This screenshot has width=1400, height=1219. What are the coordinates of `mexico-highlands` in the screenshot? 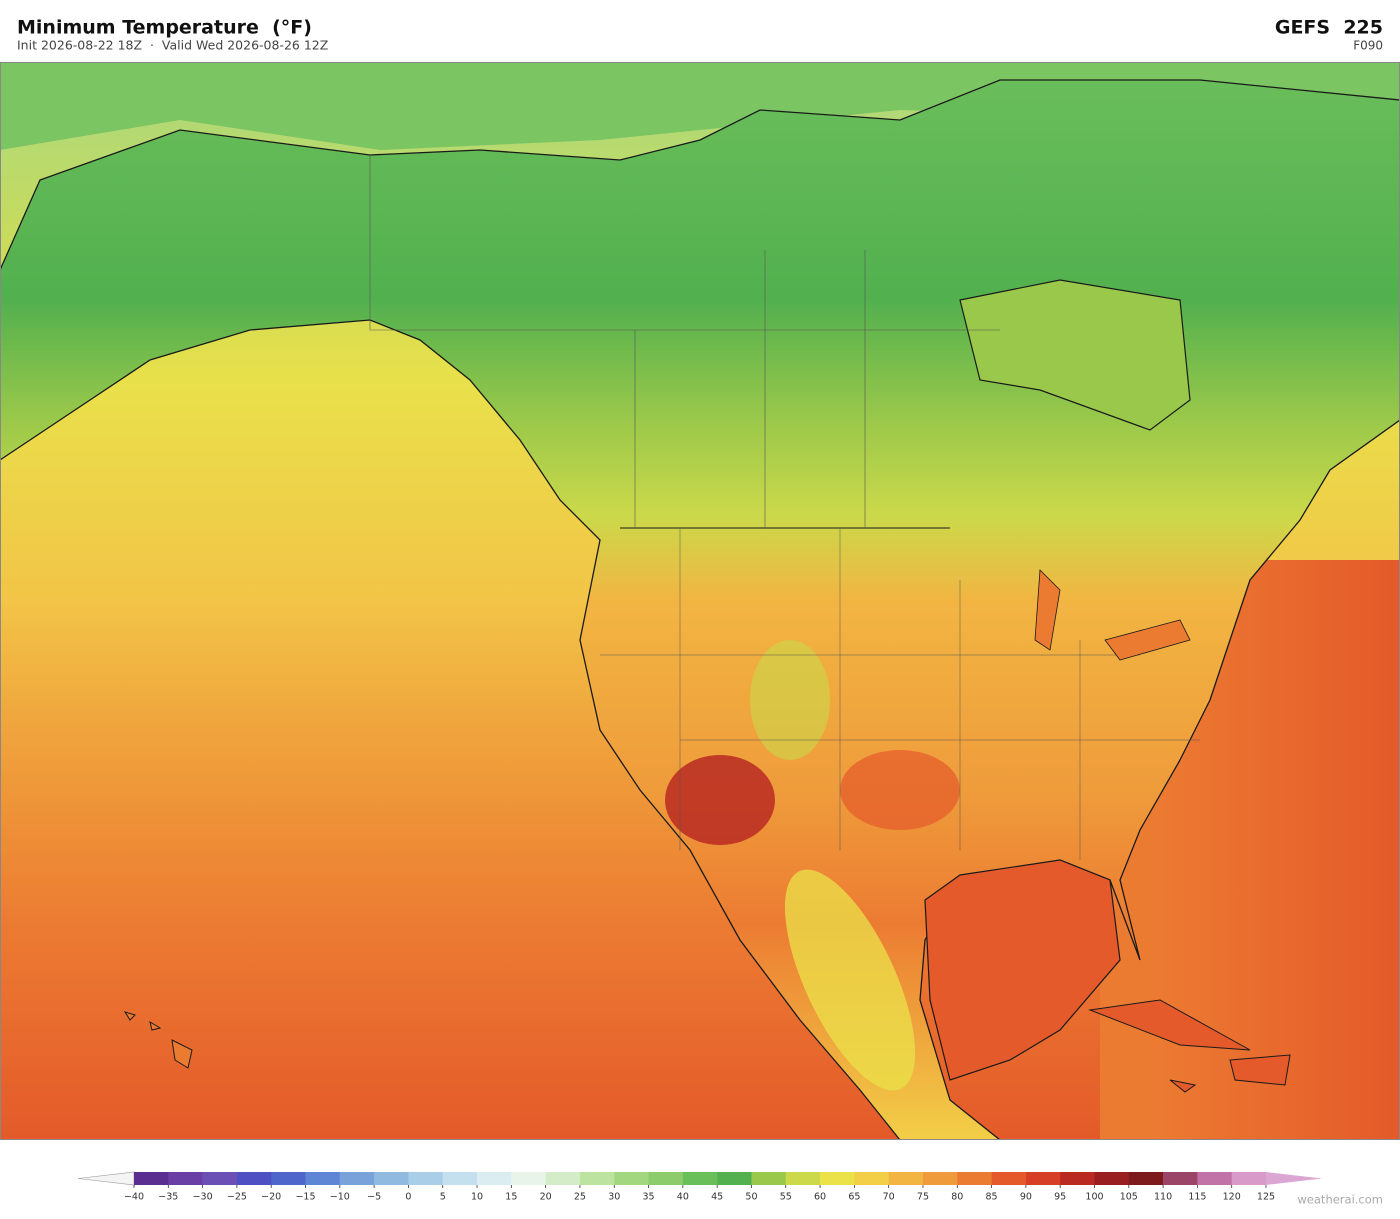 It's located at (850, 980).